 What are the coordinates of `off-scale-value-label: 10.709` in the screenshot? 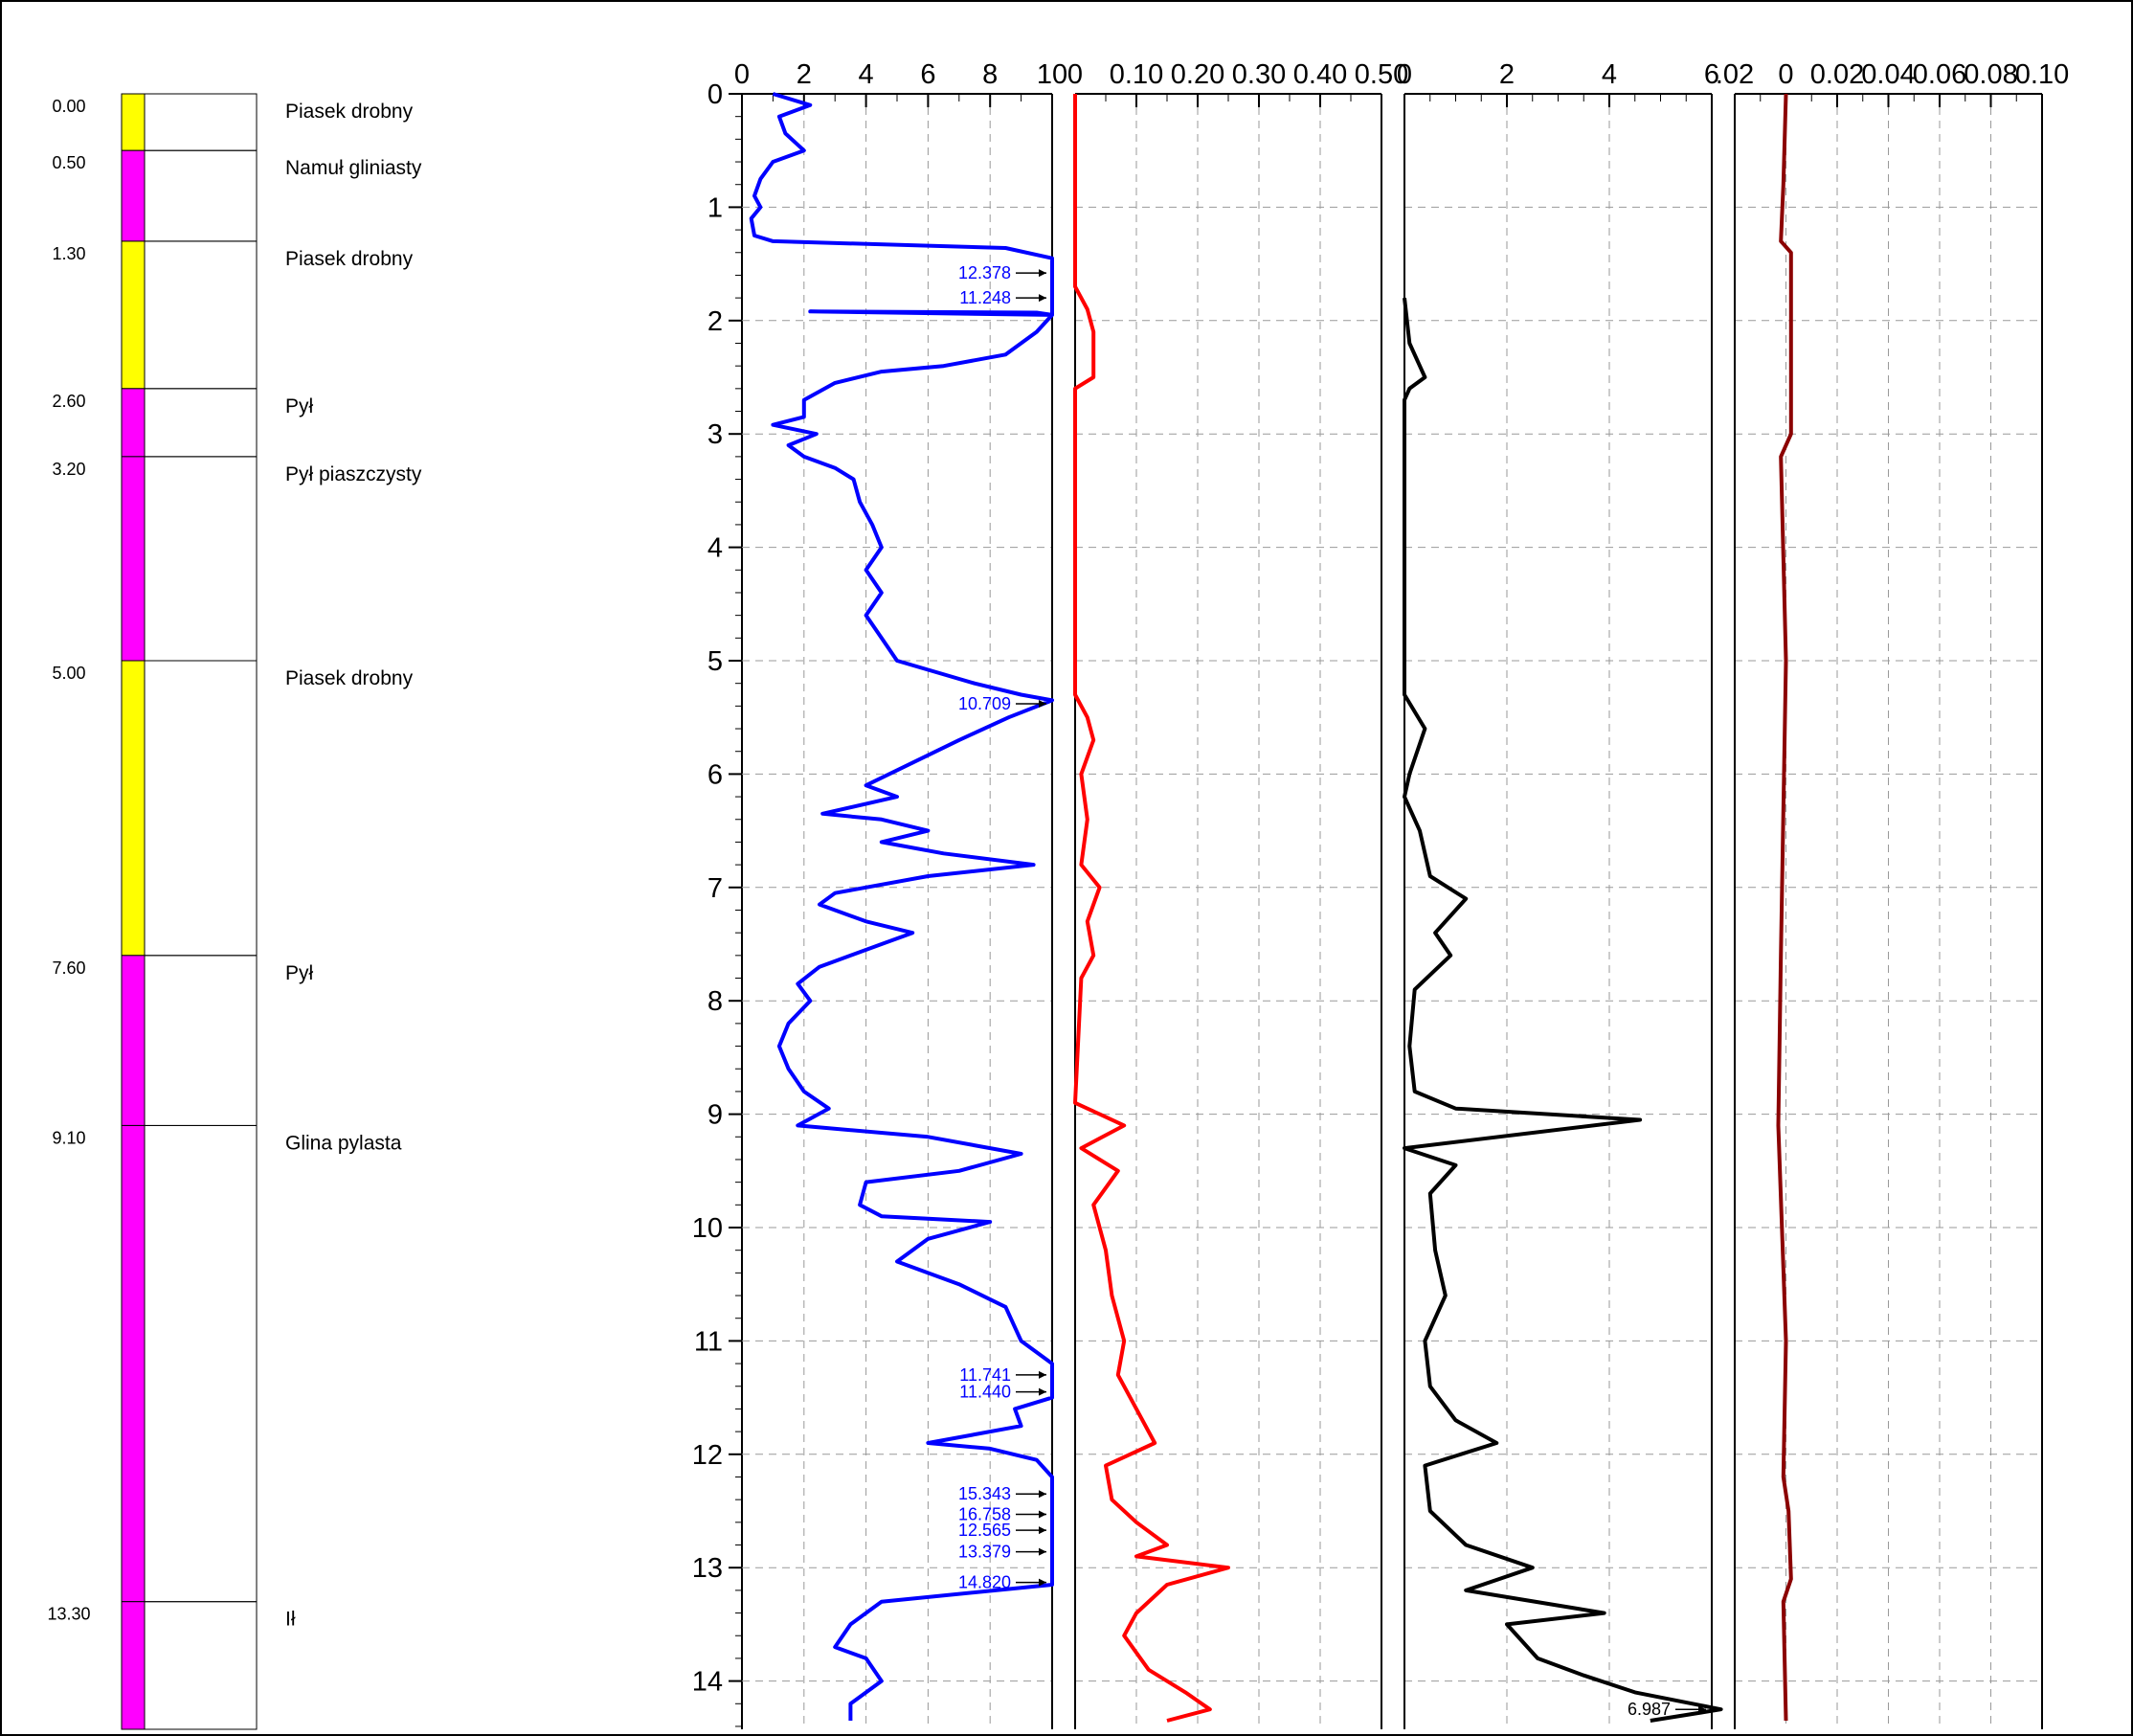 It's located at (984, 704).